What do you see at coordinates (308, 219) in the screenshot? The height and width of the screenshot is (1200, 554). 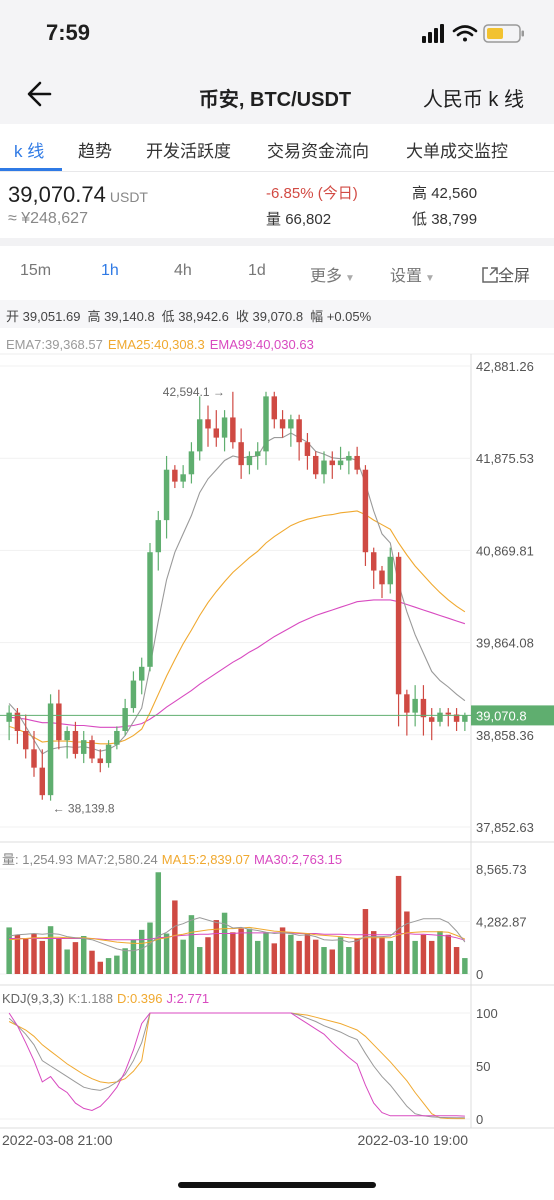 I see `volume-value: 66,802` at bounding box center [308, 219].